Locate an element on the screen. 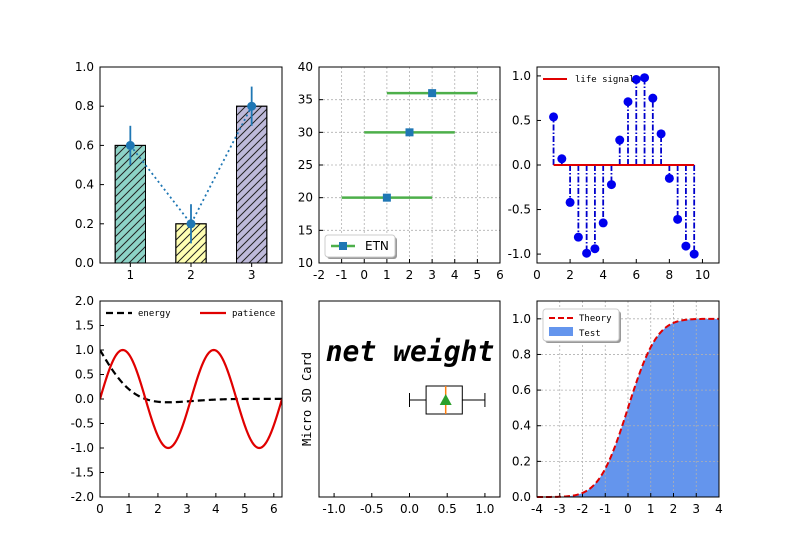  legend-label: Test is located at coordinates (590, 334).